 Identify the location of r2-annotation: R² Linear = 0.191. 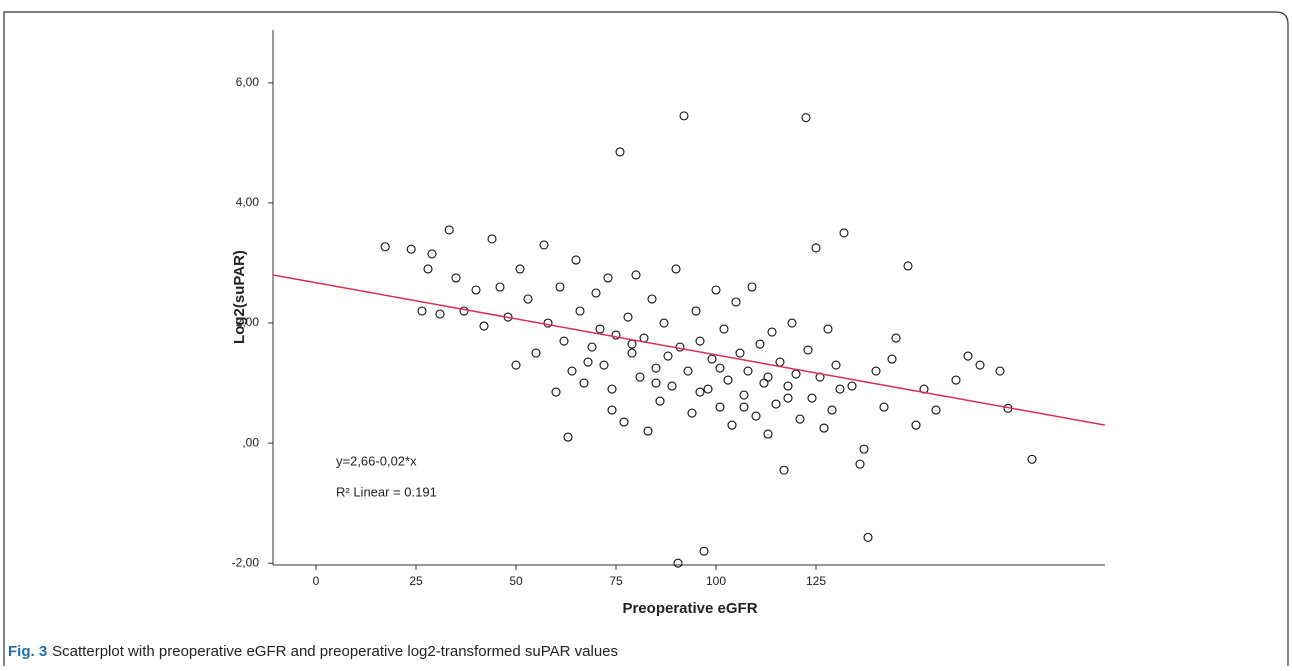
(386, 491).